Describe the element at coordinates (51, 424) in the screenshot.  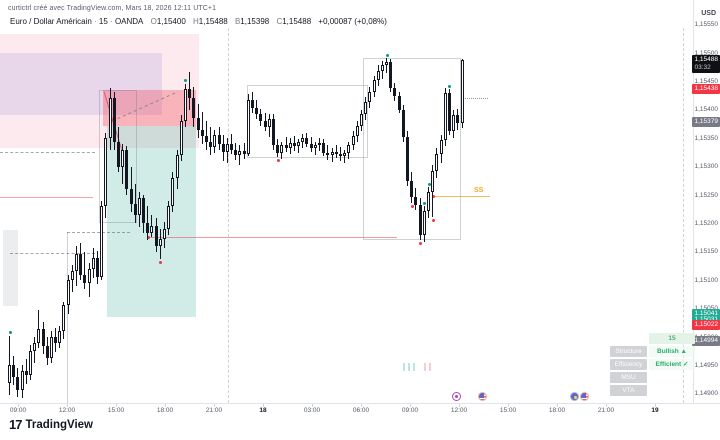
I see `tradingview-logo: 17 TradingView` at that location.